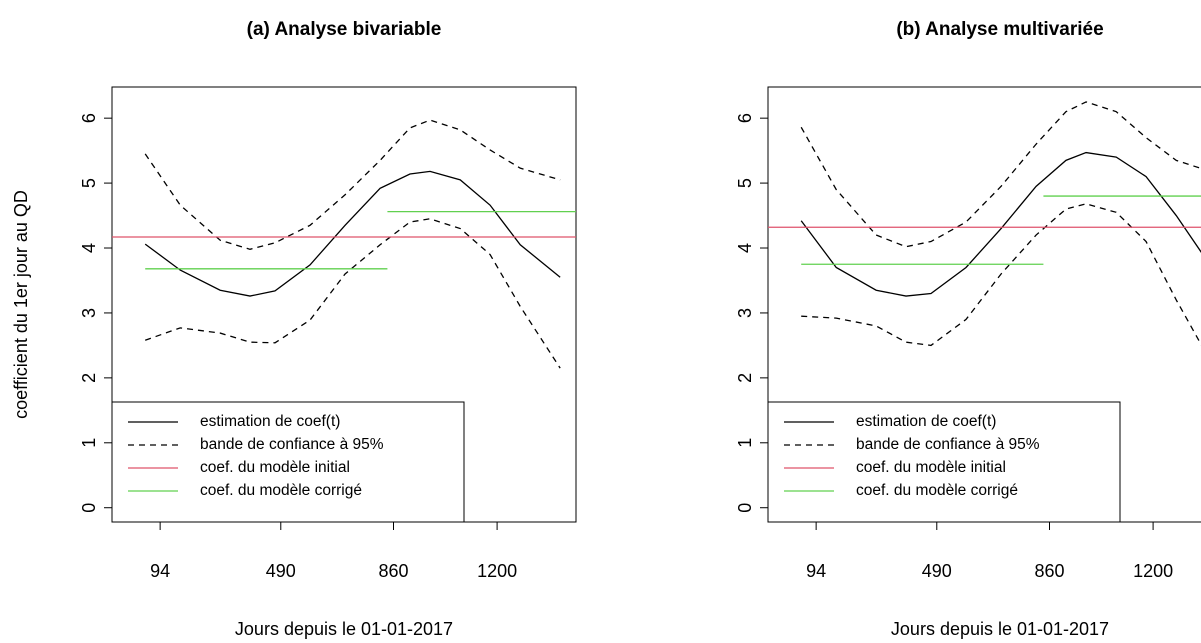 Image resolution: width=1201 pixels, height=643 pixels. I want to click on chart-title: (a) Analyse bivariable, so click(344, 29).